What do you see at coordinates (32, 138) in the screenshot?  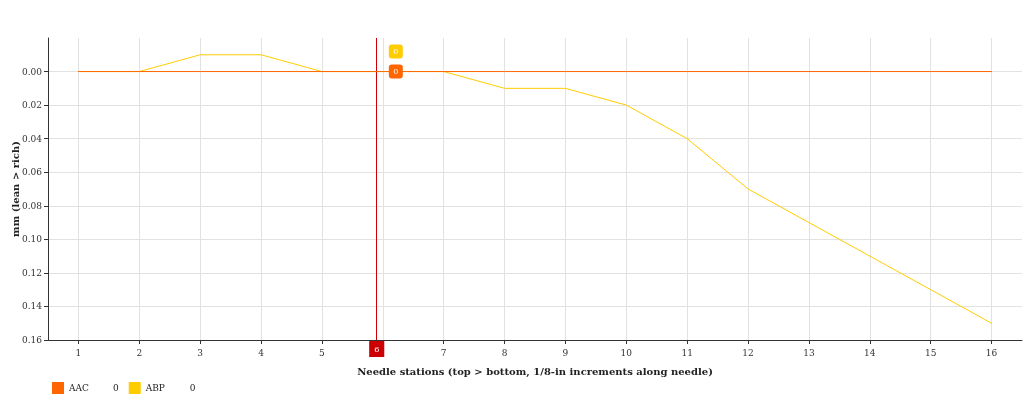 I see `y-tick-label: 0.04` at bounding box center [32, 138].